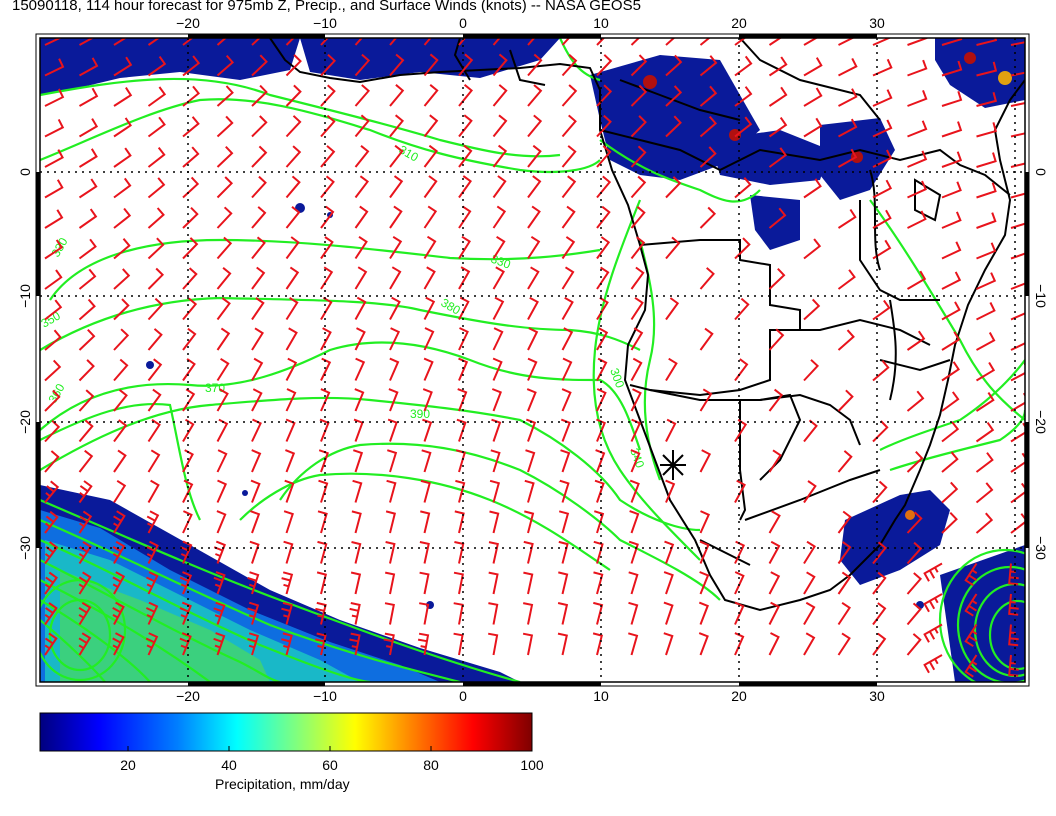 This screenshot has height=816, width=1056. I want to click on colorbar-tick-label: 100, so click(532, 765).